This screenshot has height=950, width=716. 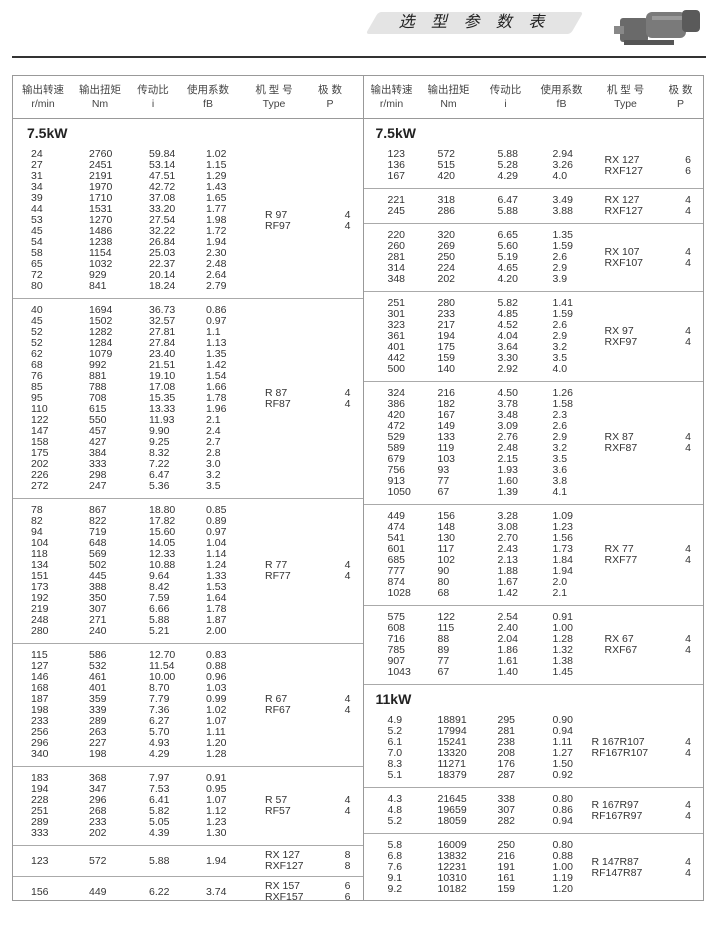 I want to click on speed-cell: 296, so click(x=40, y=743).